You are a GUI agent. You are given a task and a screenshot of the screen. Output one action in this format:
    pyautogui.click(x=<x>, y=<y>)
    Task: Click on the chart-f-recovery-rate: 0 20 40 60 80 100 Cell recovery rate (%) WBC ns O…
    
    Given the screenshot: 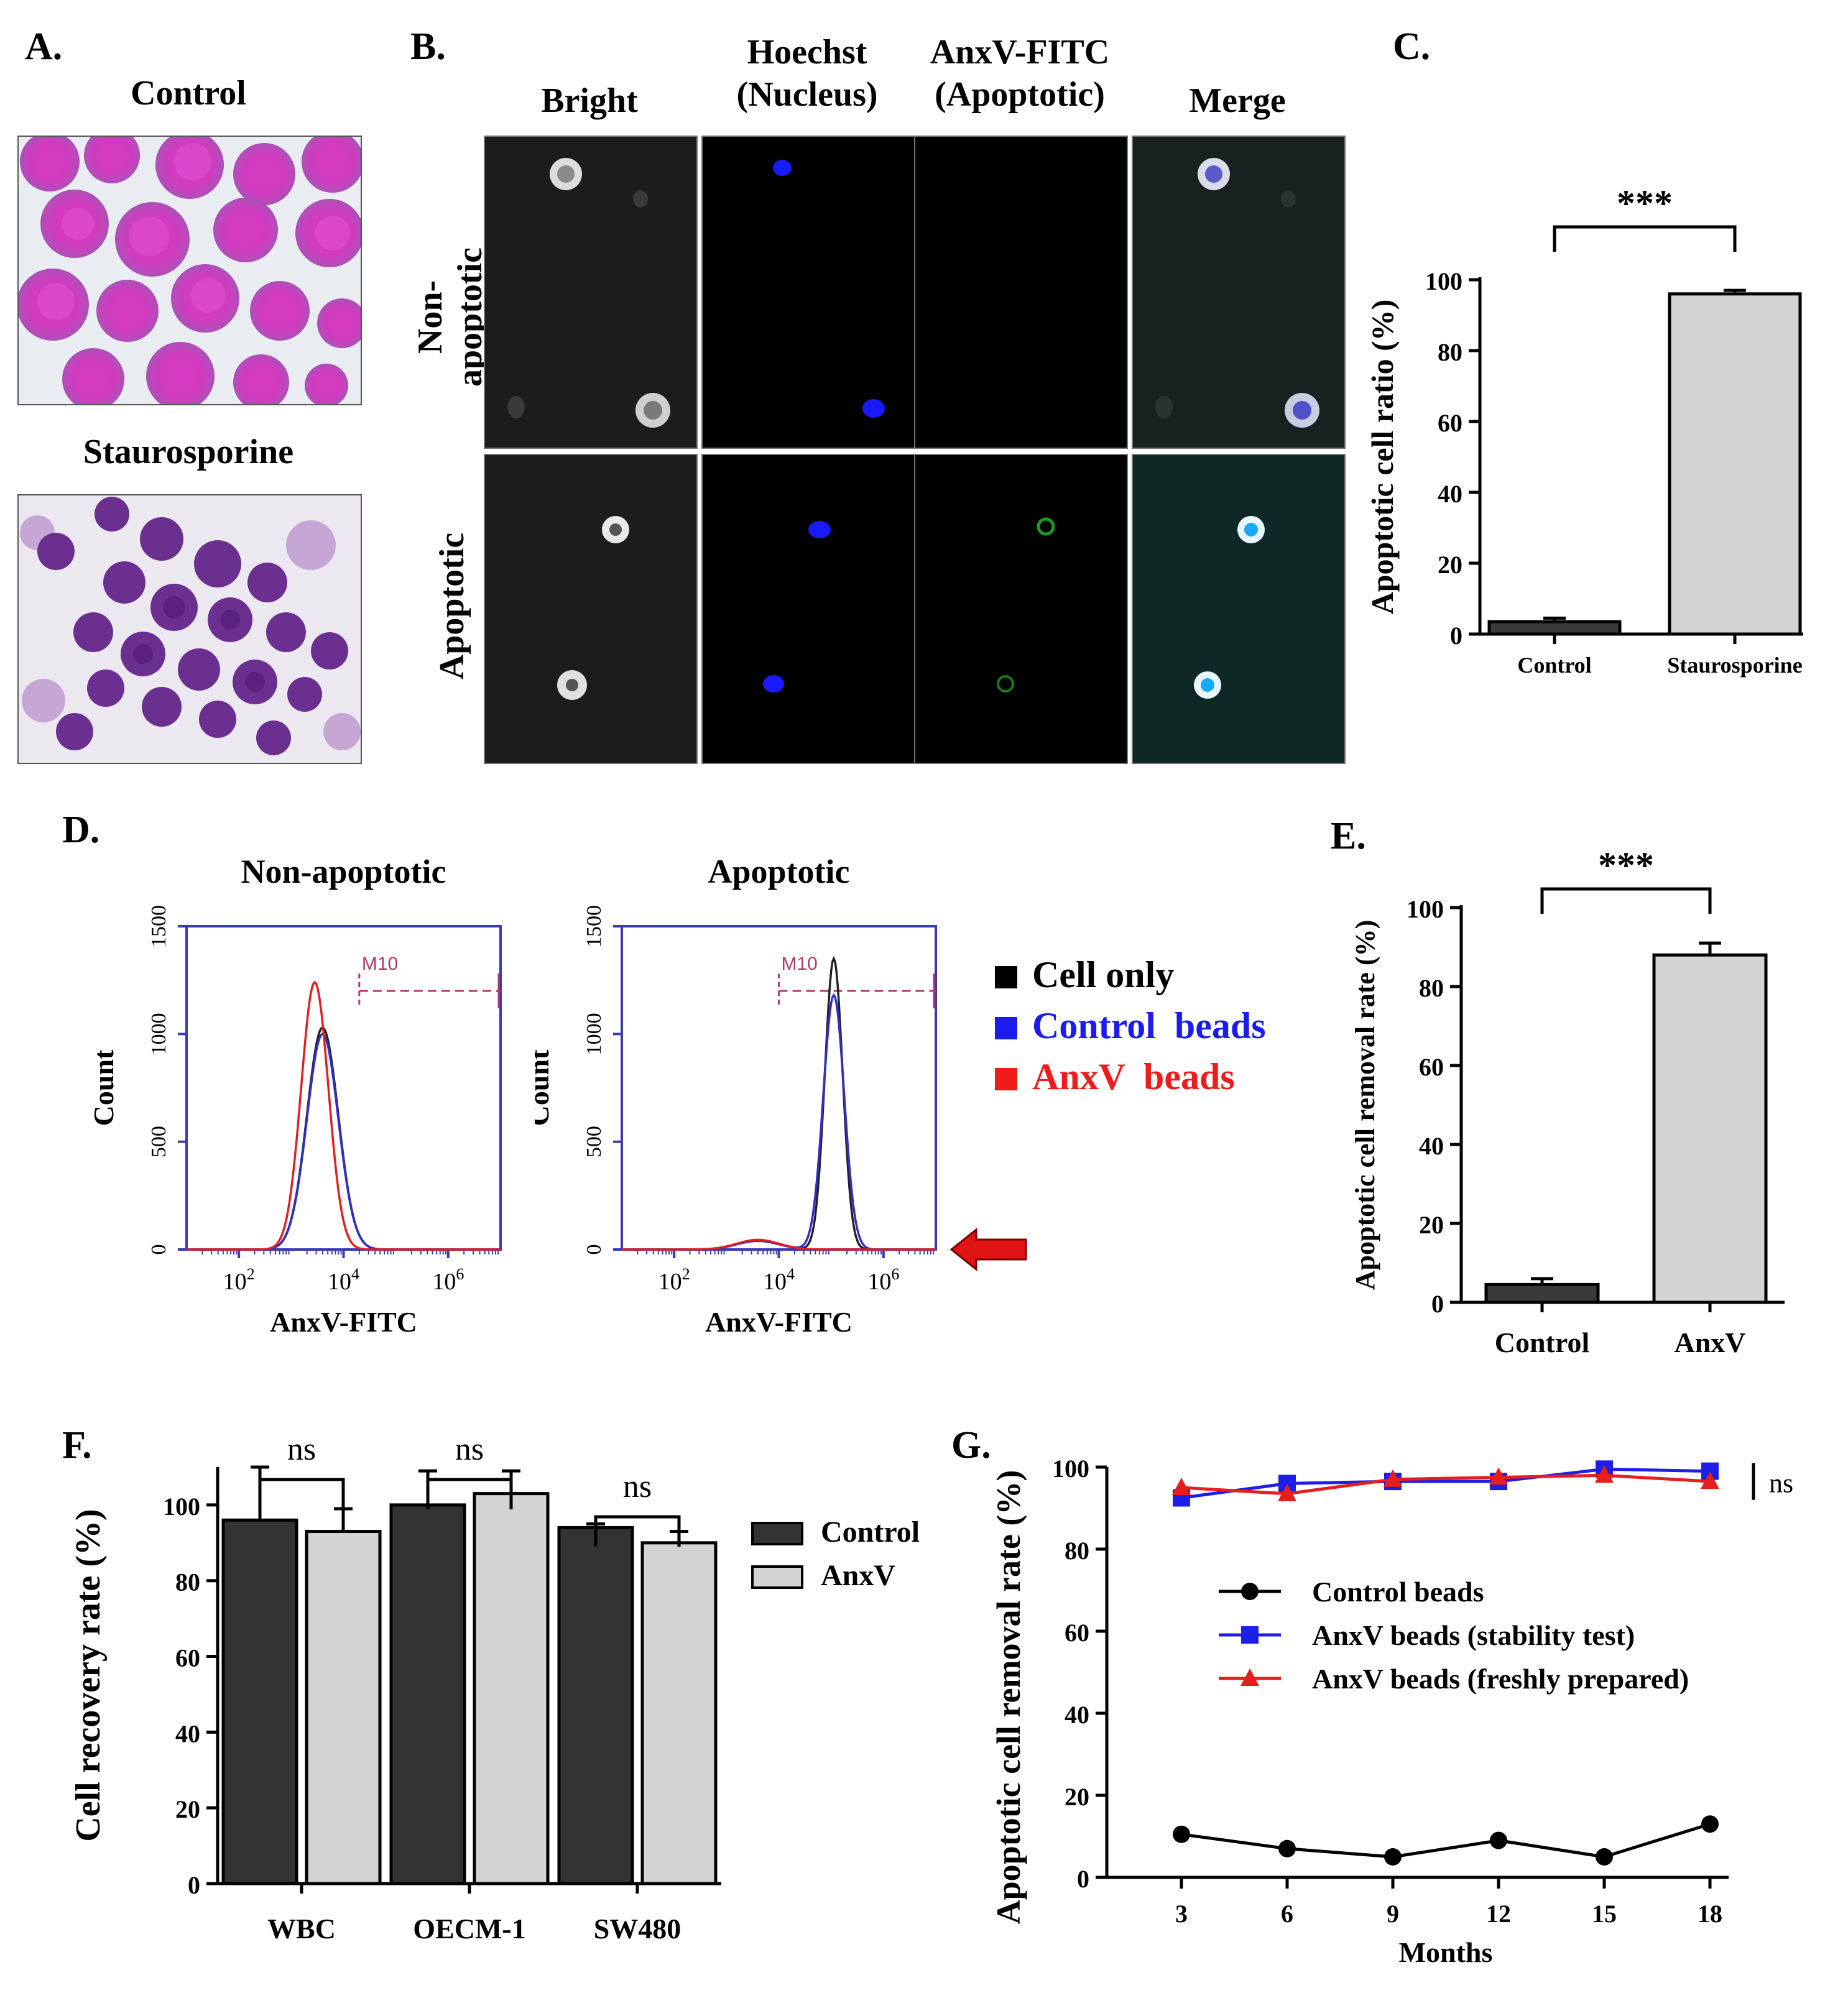 What is the action you would take?
    pyautogui.click(x=494, y=1688)
    